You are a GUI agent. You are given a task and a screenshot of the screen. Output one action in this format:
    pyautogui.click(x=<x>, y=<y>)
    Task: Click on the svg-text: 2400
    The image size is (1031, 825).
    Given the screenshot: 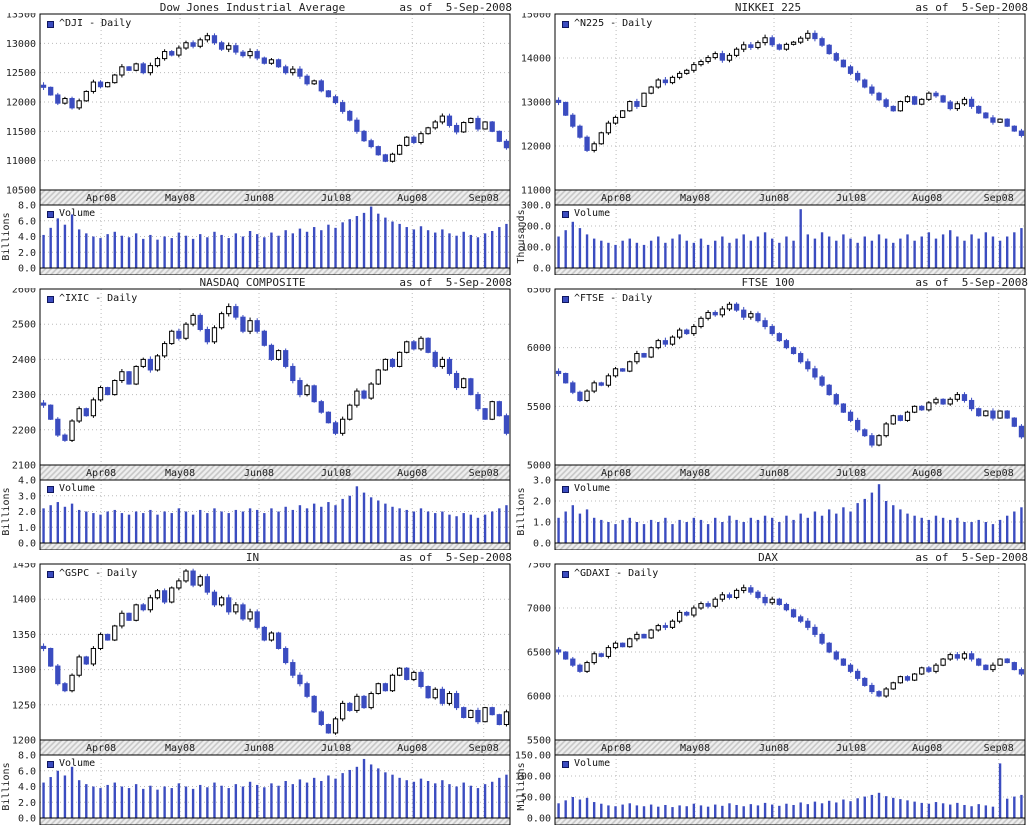 What is the action you would take?
    pyautogui.click(x=24, y=360)
    